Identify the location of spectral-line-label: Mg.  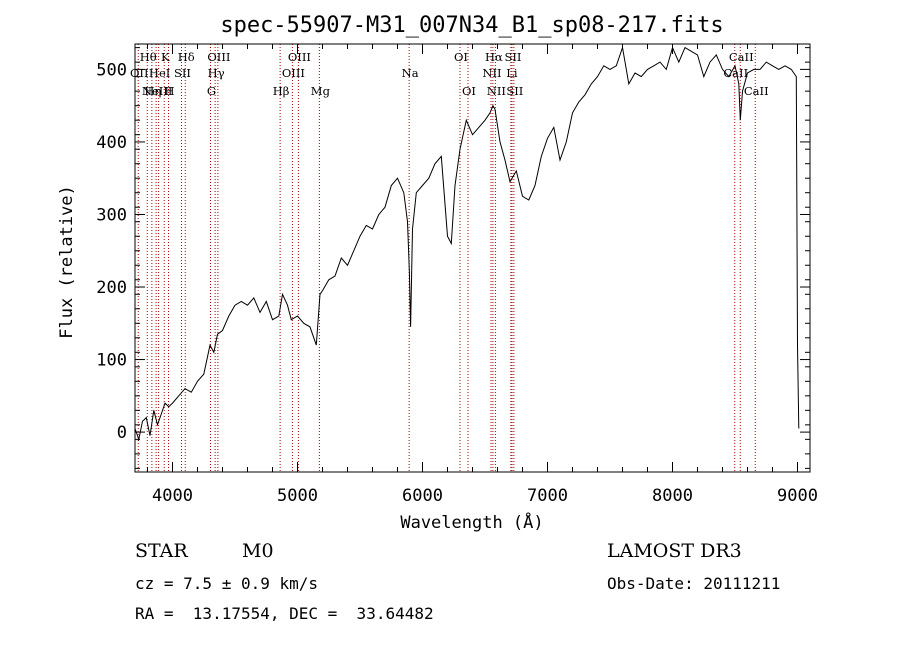
(321, 91).